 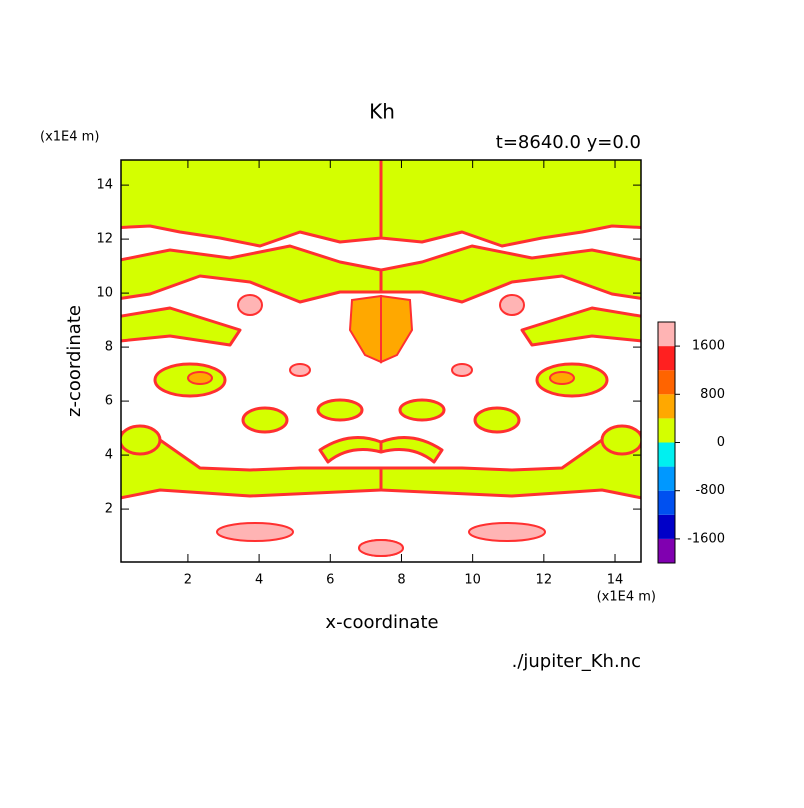 What do you see at coordinates (381, 622) in the screenshot?
I see `x-axis-label: x-coordinate` at bounding box center [381, 622].